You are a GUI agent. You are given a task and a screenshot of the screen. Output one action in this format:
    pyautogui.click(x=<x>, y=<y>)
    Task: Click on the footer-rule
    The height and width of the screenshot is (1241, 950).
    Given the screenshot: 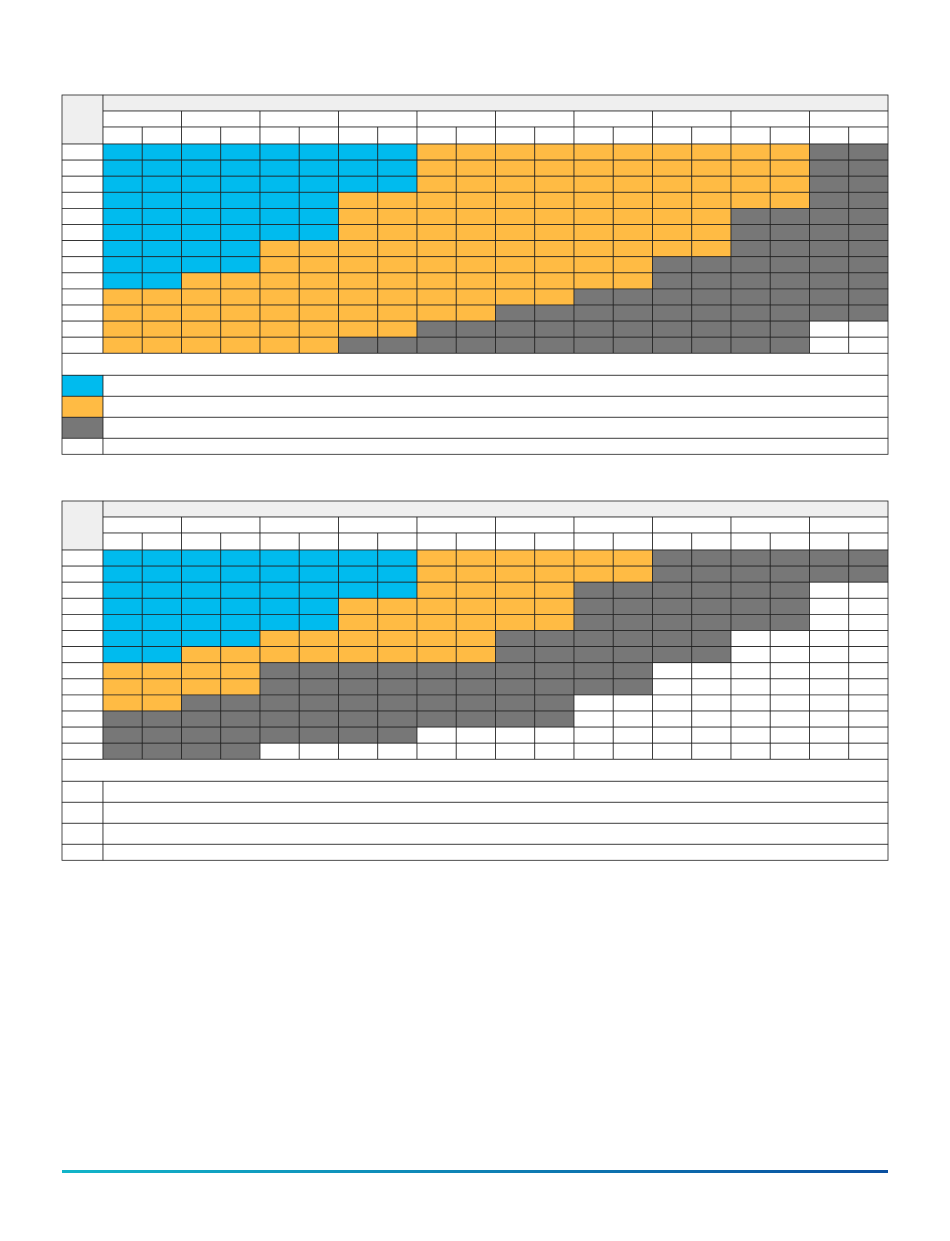 What is the action you would take?
    pyautogui.click(x=475, y=1171)
    